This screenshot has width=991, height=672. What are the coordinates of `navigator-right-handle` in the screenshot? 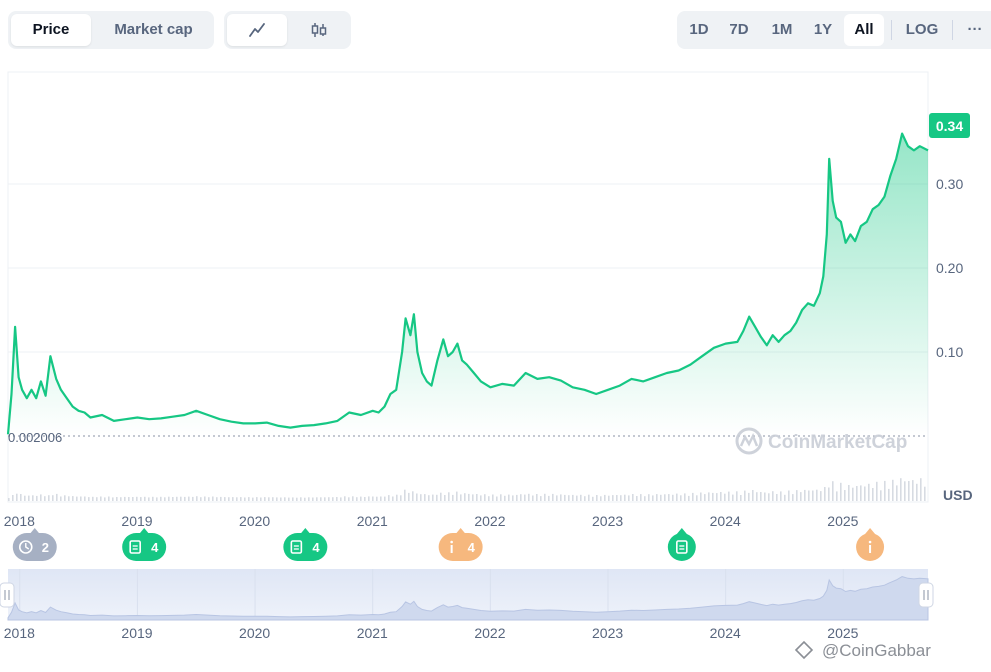 It's located at (926, 595).